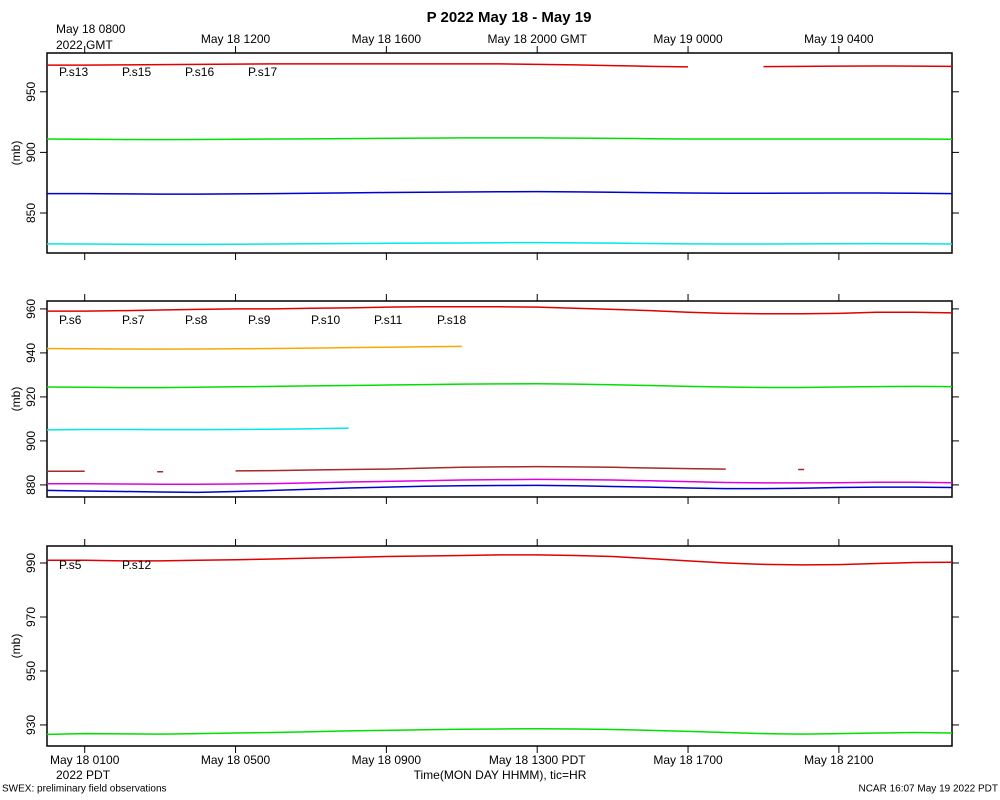 The width and height of the screenshot is (1000, 800). I want to click on x2-tick-label: May 18 2000 GMT, so click(538, 39).